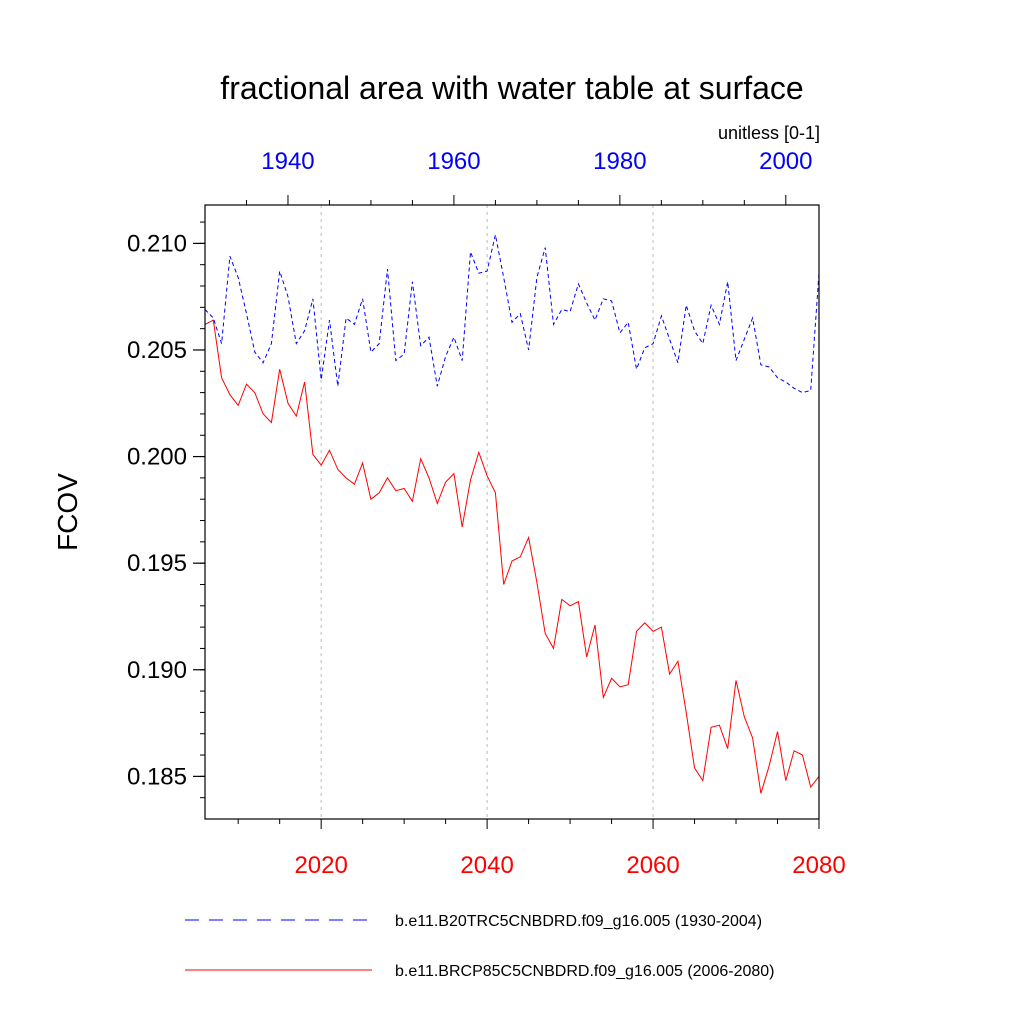 The image size is (1024, 1024). Describe the element at coordinates (157, 350) in the screenshot. I see `y-tick-label: 0.205` at that location.